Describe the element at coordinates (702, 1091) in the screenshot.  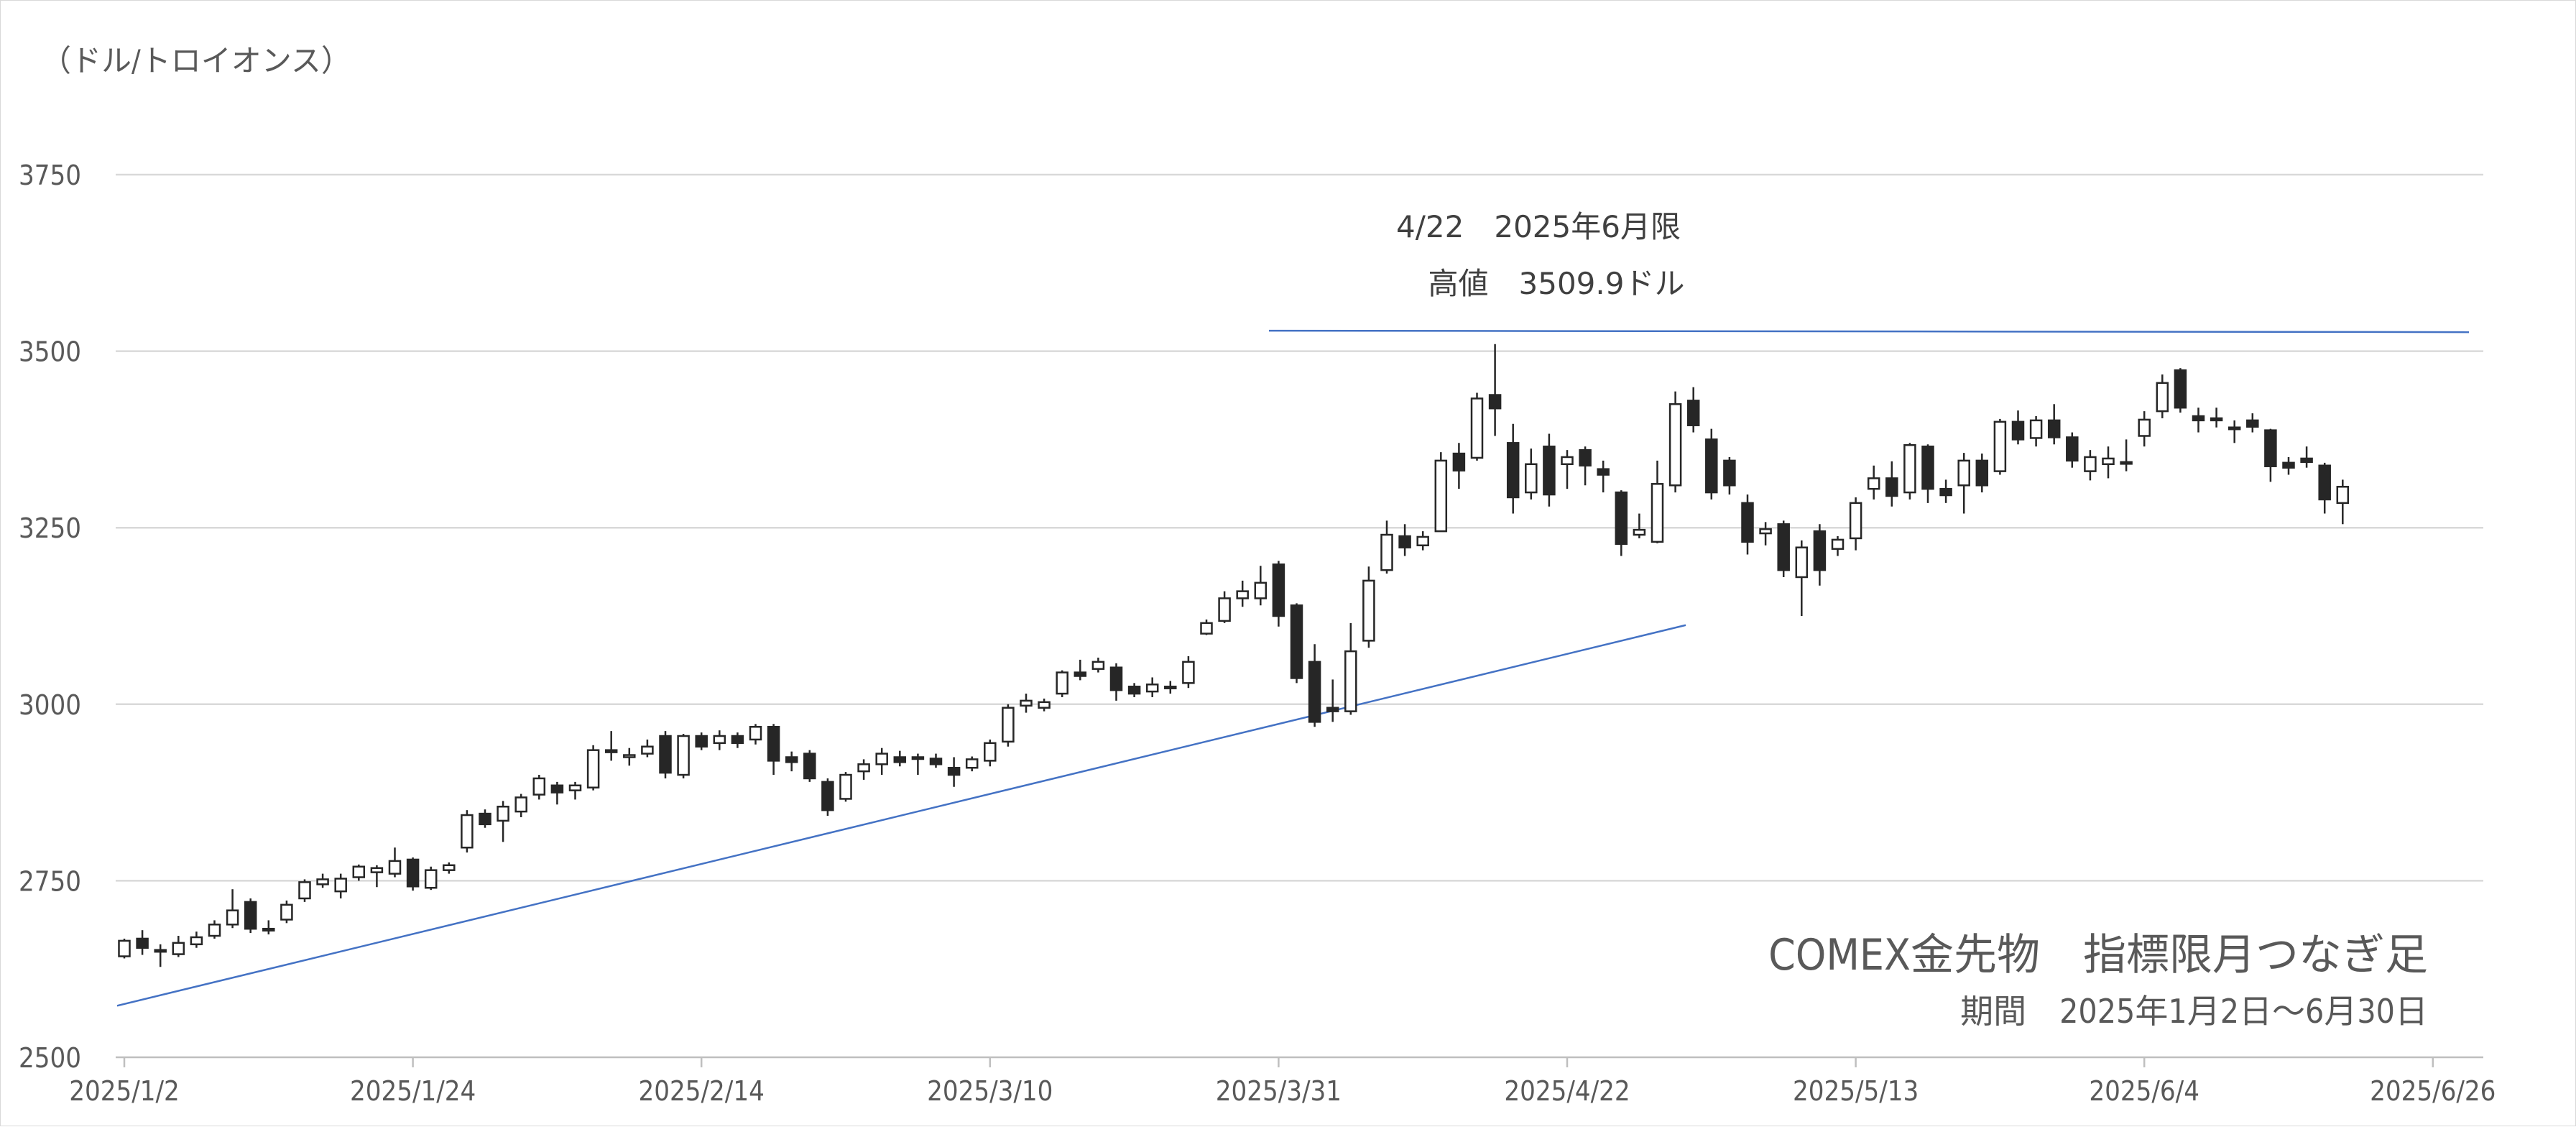
I see `x-tick-label: 2025/2/14` at that location.